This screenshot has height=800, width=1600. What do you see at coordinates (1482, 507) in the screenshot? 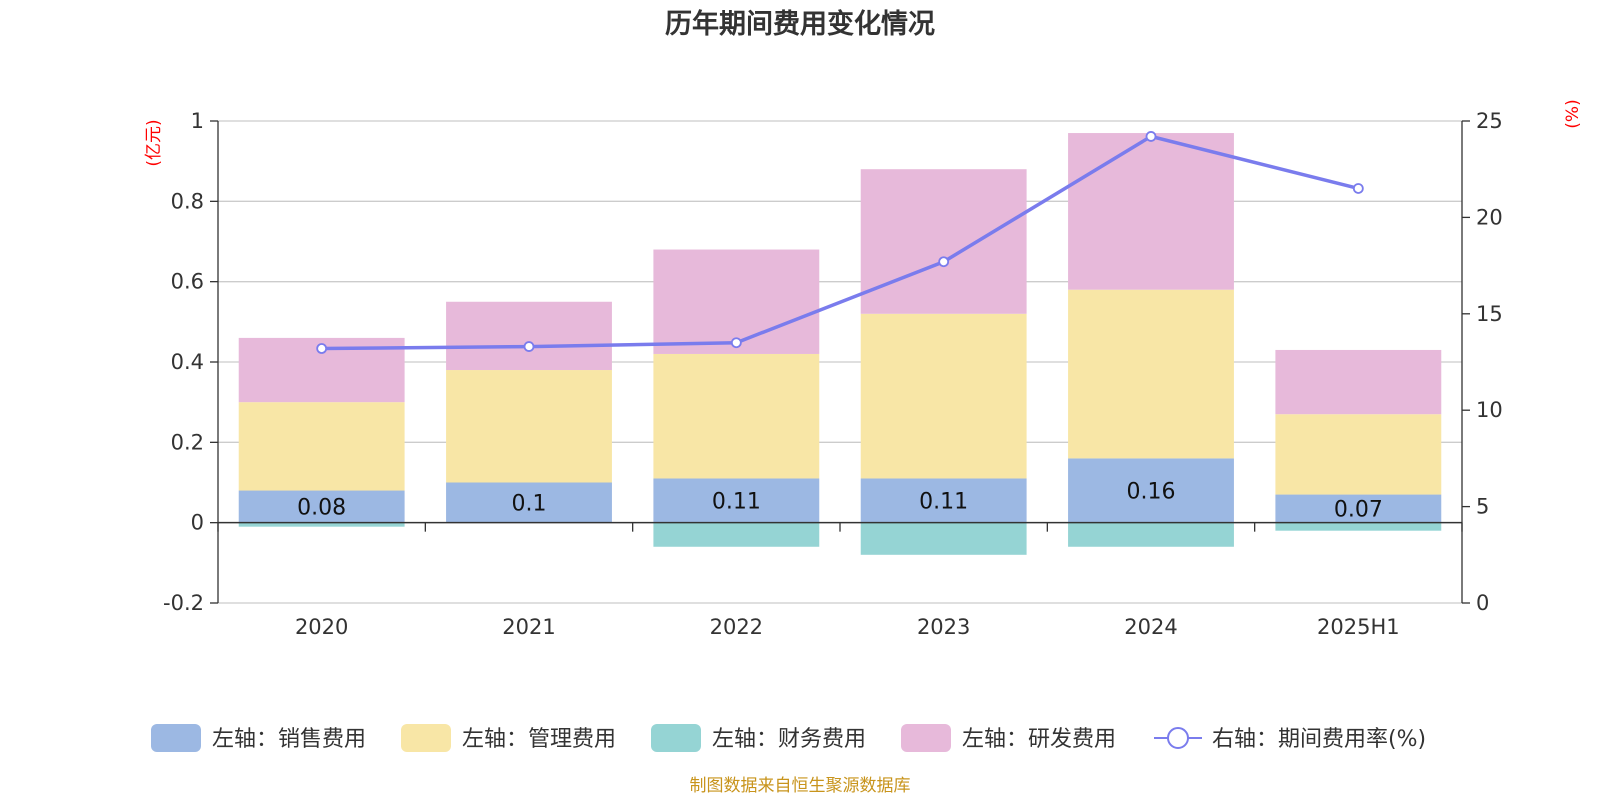
I see `right-axis-tick-label: 5` at bounding box center [1482, 507].